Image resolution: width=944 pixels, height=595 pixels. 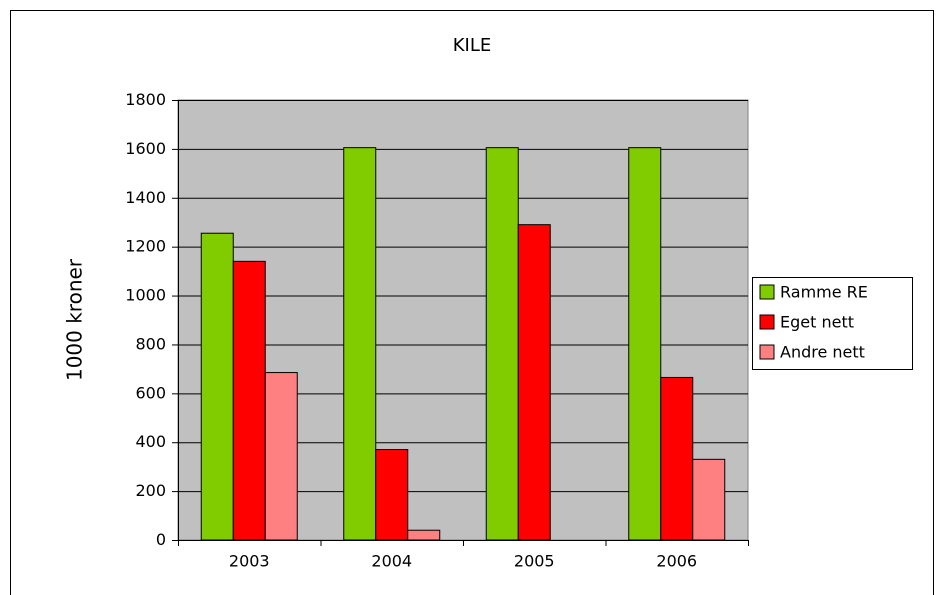 I want to click on y-tick-label: 1400, so click(x=145, y=197).